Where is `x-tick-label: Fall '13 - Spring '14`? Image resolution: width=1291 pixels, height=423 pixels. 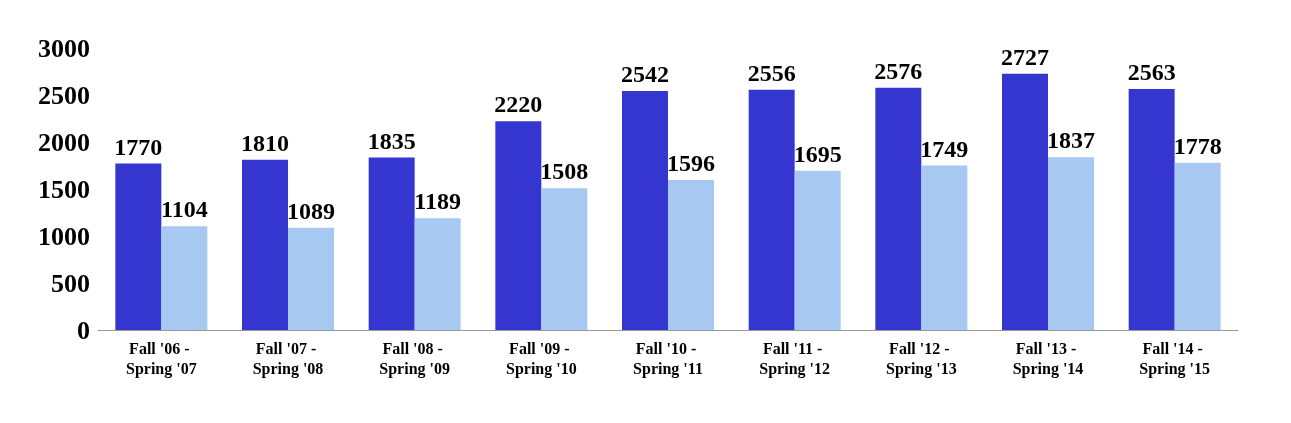
x-tick-label: Fall '13 - Spring '14 is located at coordinates (1048, 358).